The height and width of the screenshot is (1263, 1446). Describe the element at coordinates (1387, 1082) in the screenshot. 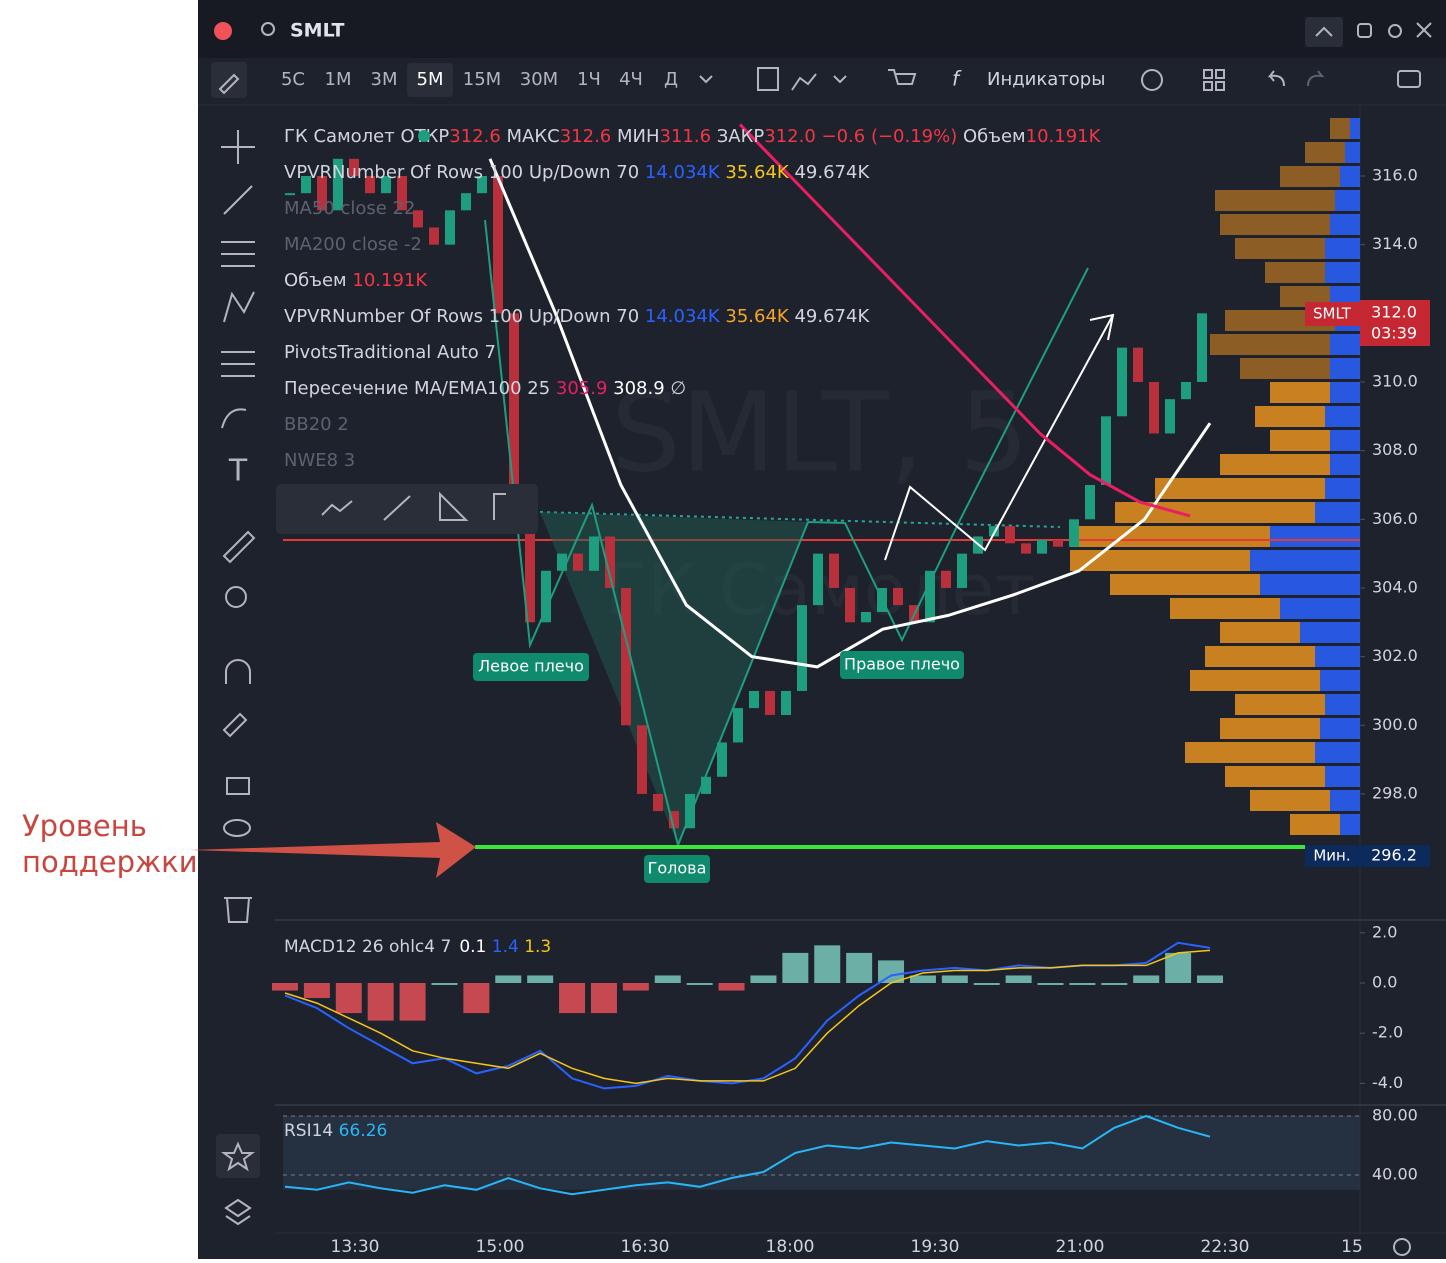

I see `y-tick-label: -4.0` at that location.